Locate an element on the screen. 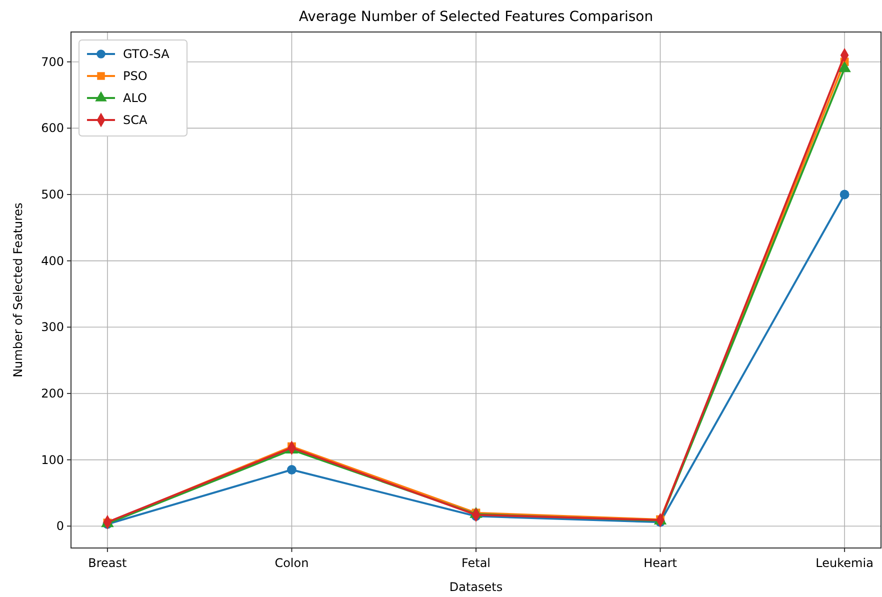  legend-label: PSO is located at coordinates (135, 76).